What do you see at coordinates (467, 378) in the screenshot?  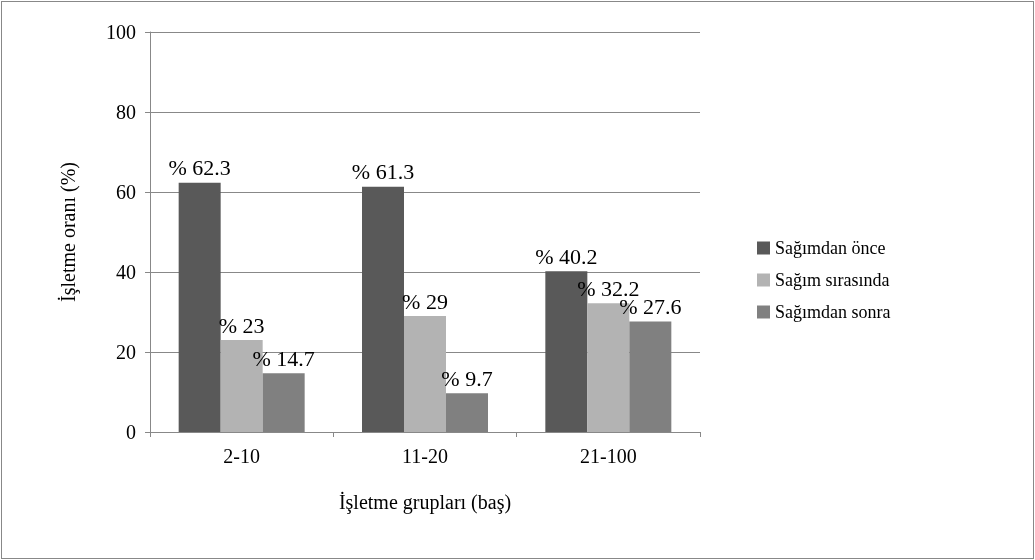 I see `data-label: % 9.7` at bounding box center [467, 378].